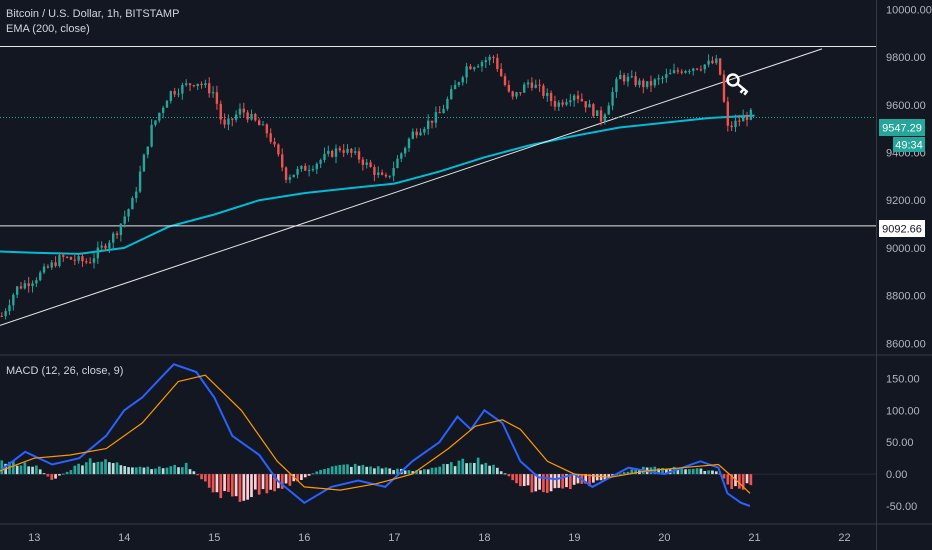 Image resolution: width=932 pixels, height=550 pixels. What do you see at coordinates (896, 475) in the screenshot?
I see `macd-tick-label: 0.00` at bounding box center [896, 475].